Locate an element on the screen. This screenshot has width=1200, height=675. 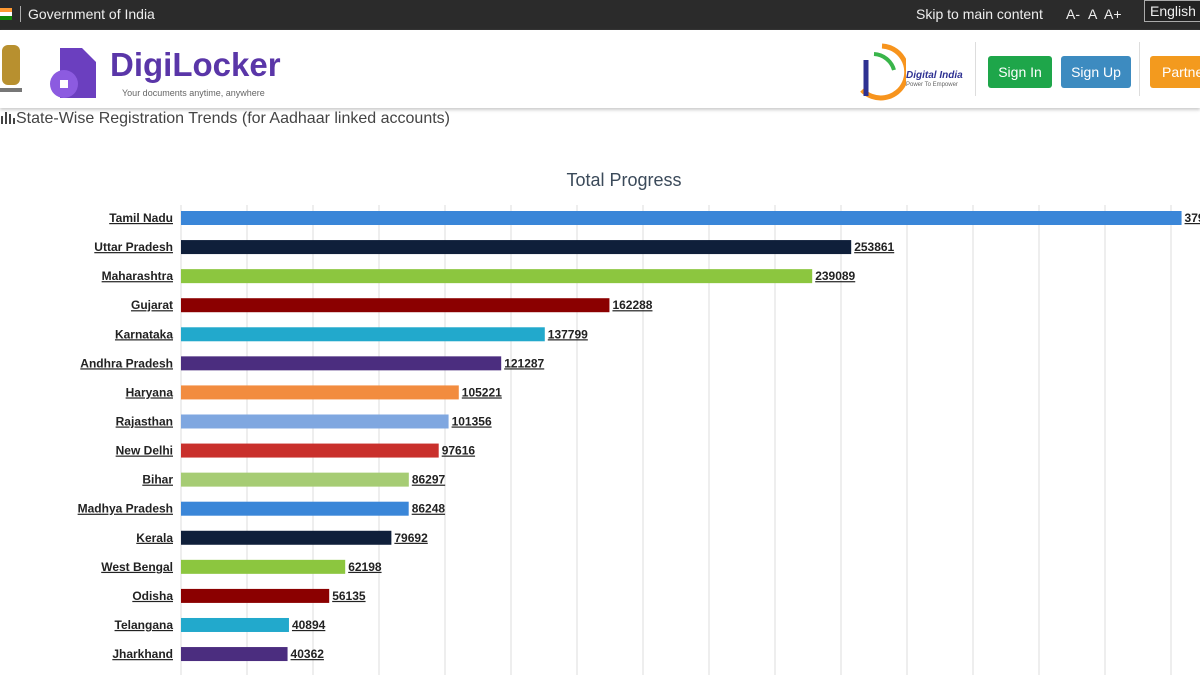
brand: DigiLocker is located at coordinates (195, 64).